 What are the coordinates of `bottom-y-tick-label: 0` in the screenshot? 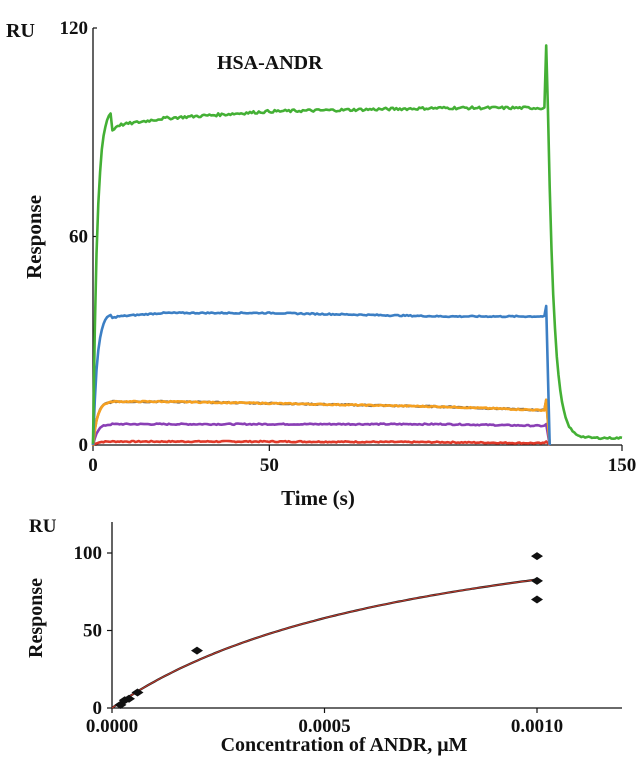 It's located at (98, 708).